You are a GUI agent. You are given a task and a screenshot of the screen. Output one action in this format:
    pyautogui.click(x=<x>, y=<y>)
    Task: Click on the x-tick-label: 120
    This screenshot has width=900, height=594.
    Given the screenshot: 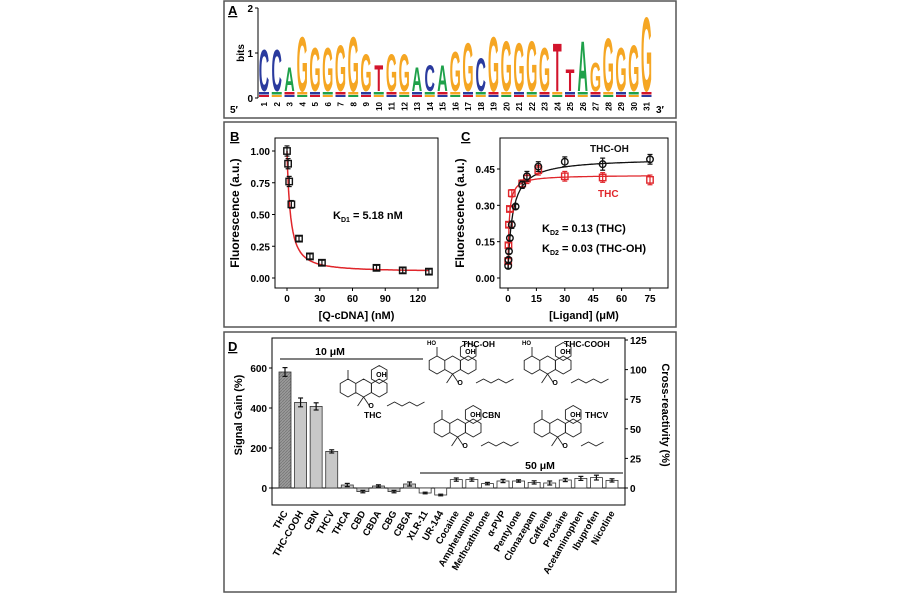 What is the action you would take?
    pyautogui.click(x=418, y=299)
    